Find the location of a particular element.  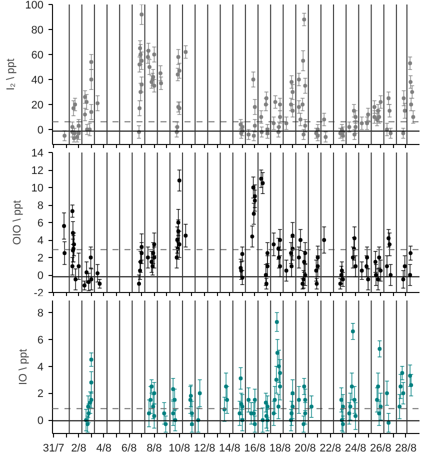

x-tick-label: 26/8 is located at coordinates (381, 448).